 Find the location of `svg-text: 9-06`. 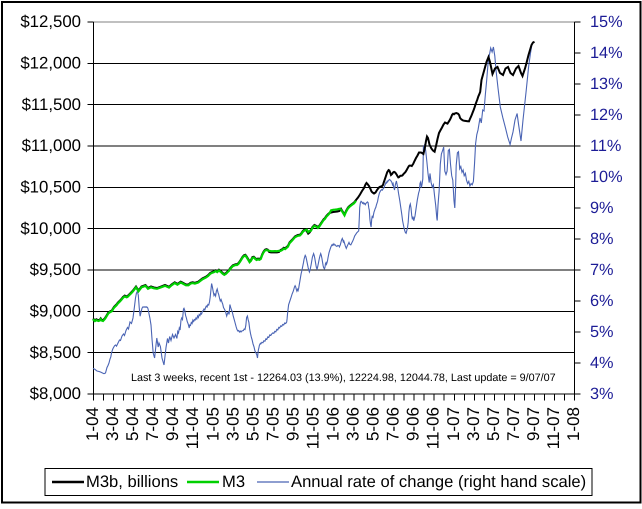

svg-text: 9-06 is located at coordinates (413, 424).